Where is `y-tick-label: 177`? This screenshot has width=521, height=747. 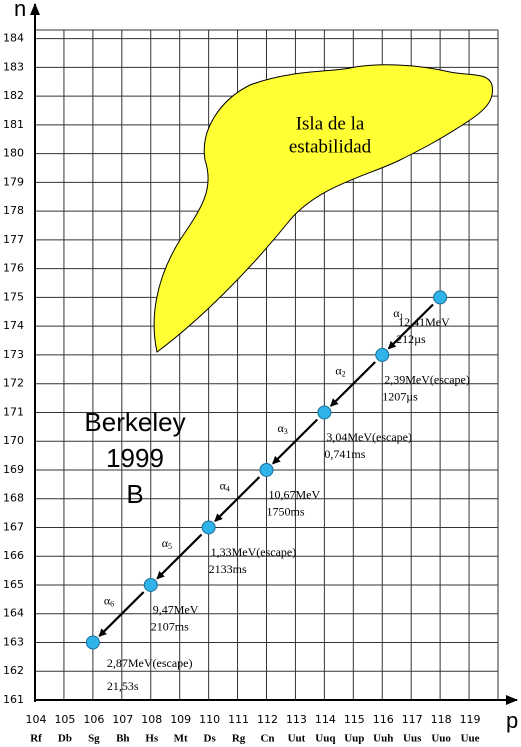
y-tick-label: 177 is located at coordinates (13, 239).